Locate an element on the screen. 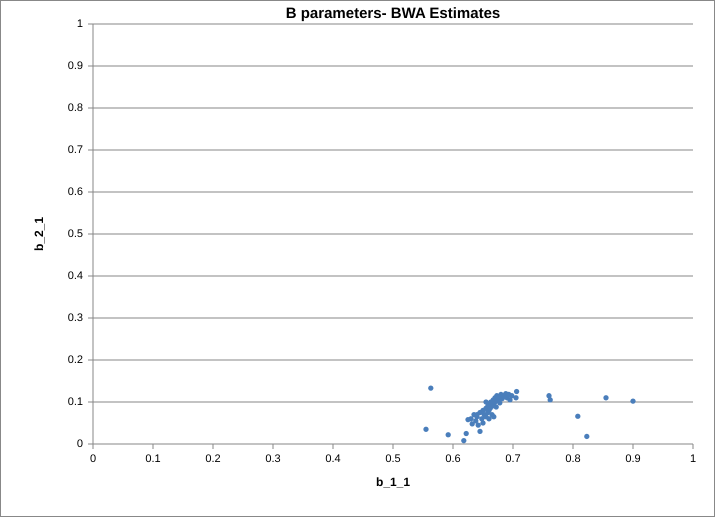 Image resolution: width=715 pixels, height=517 pixels. x-tick-label: 1 is located at coordinates (693, 459).